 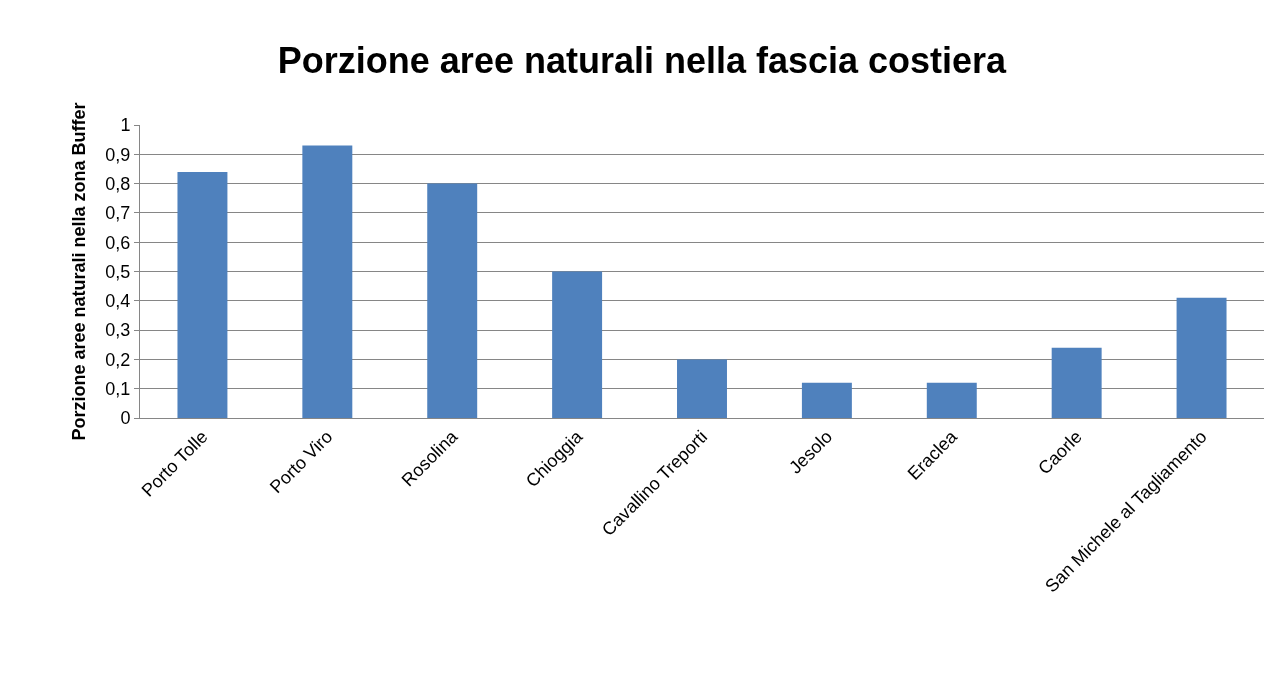 I want to click on chart-title: Porzione aree naturali nella fascia costiera, so click(x=642, y=60).